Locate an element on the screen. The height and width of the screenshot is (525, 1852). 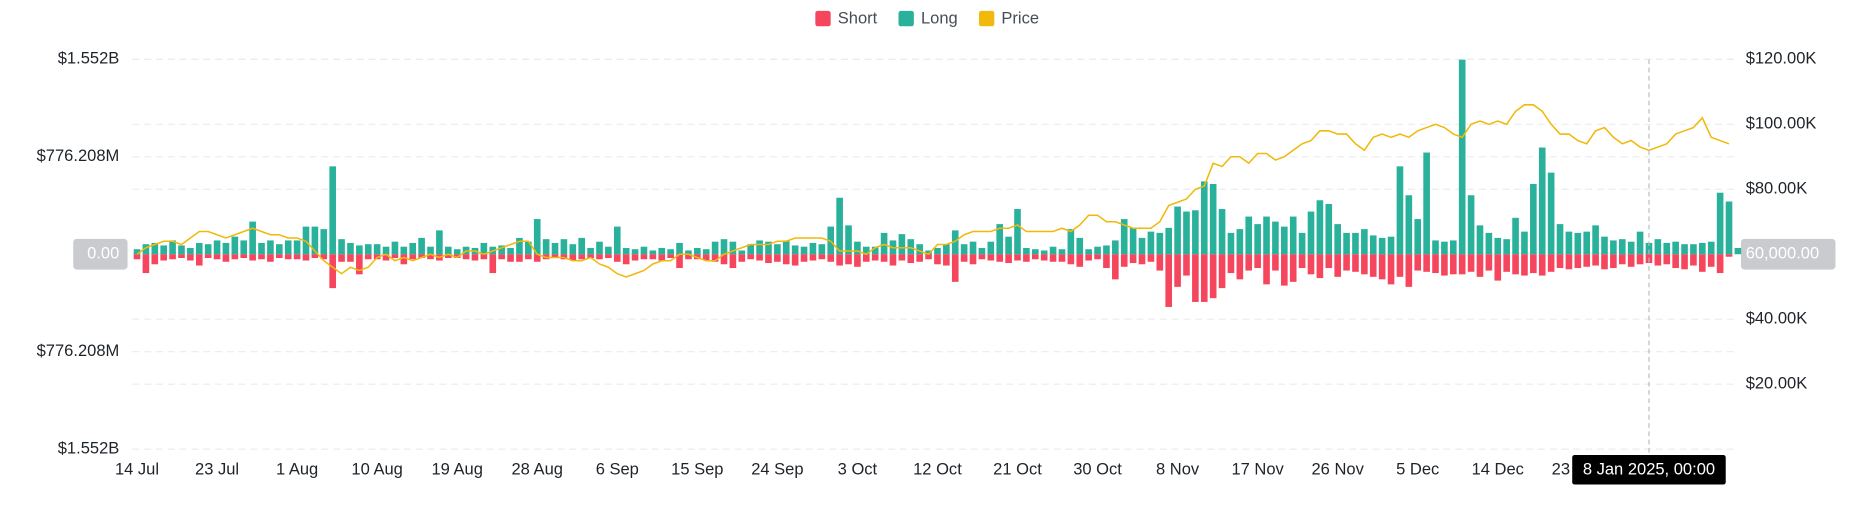
legend-swatch is located at coordinates (823, 18).